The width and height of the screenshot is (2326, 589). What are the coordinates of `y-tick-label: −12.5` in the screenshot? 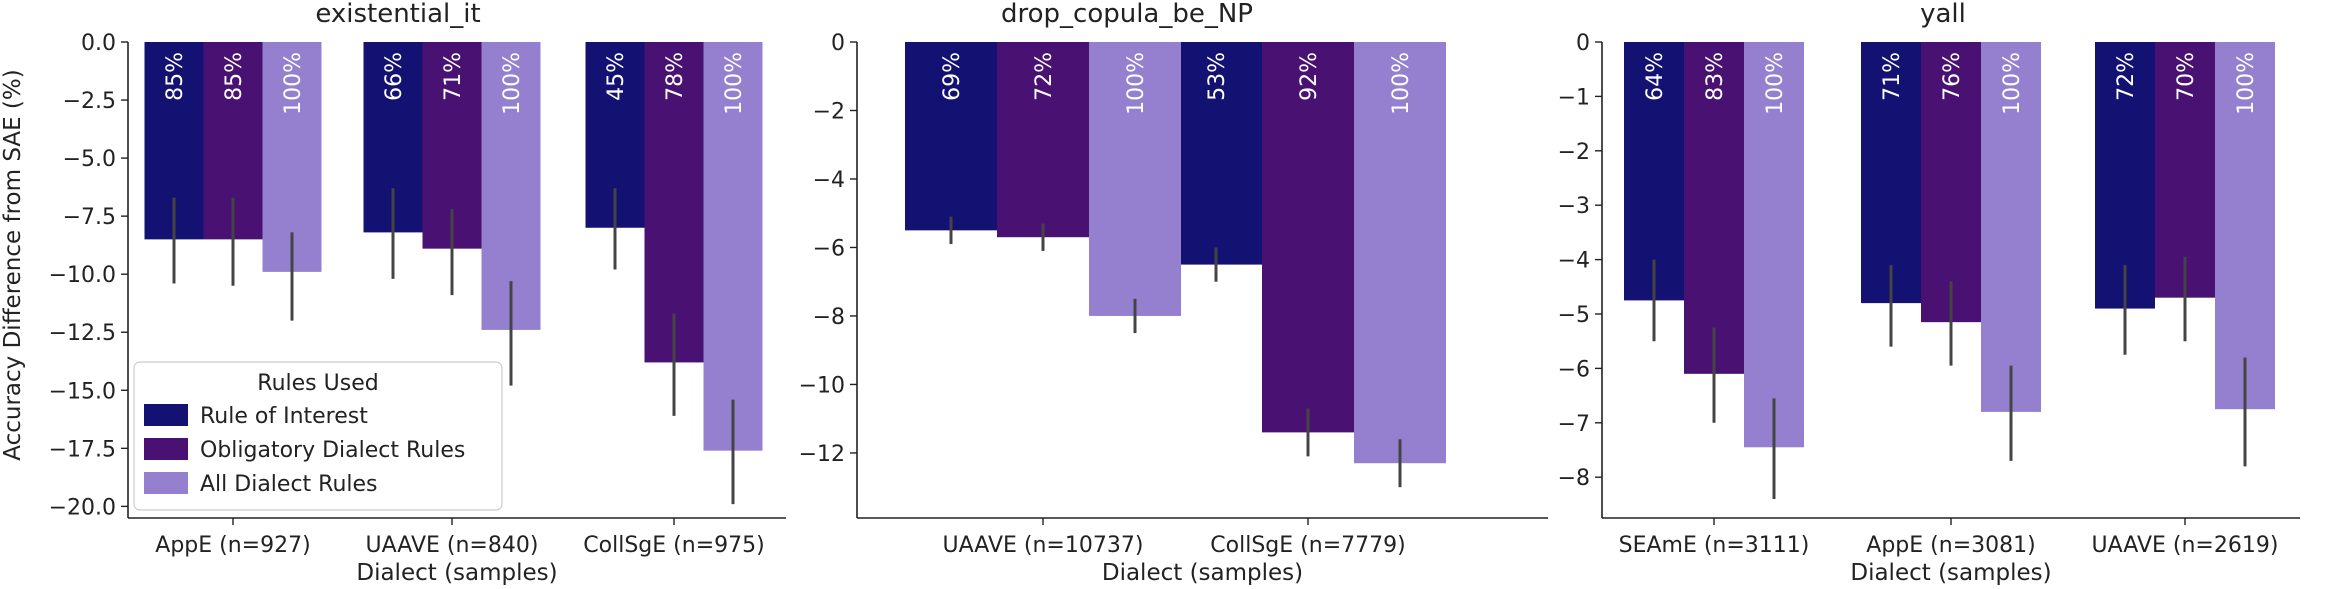 It's located at (82, 333).